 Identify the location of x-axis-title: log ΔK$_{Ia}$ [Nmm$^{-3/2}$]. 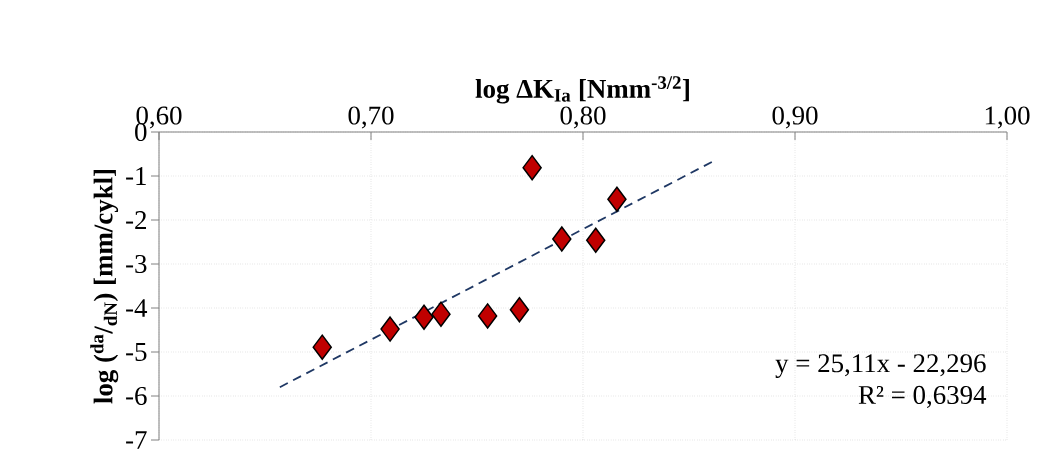
(582, 90).